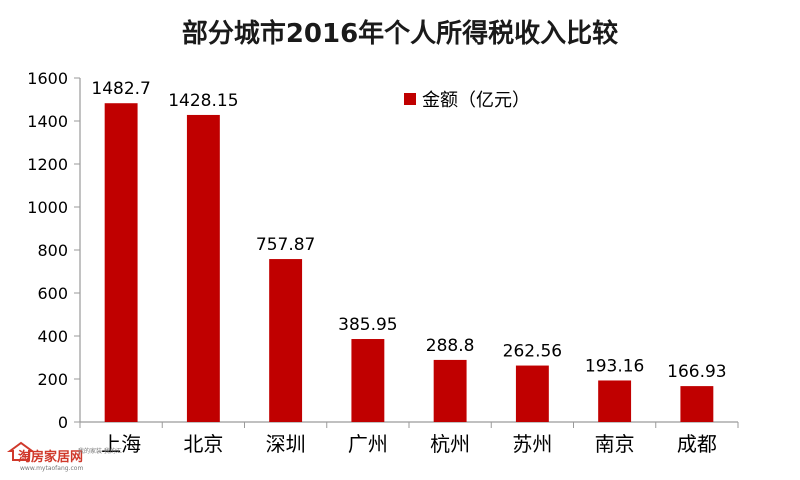  I want to click on x-category-label: 上海, so click(121, 444).